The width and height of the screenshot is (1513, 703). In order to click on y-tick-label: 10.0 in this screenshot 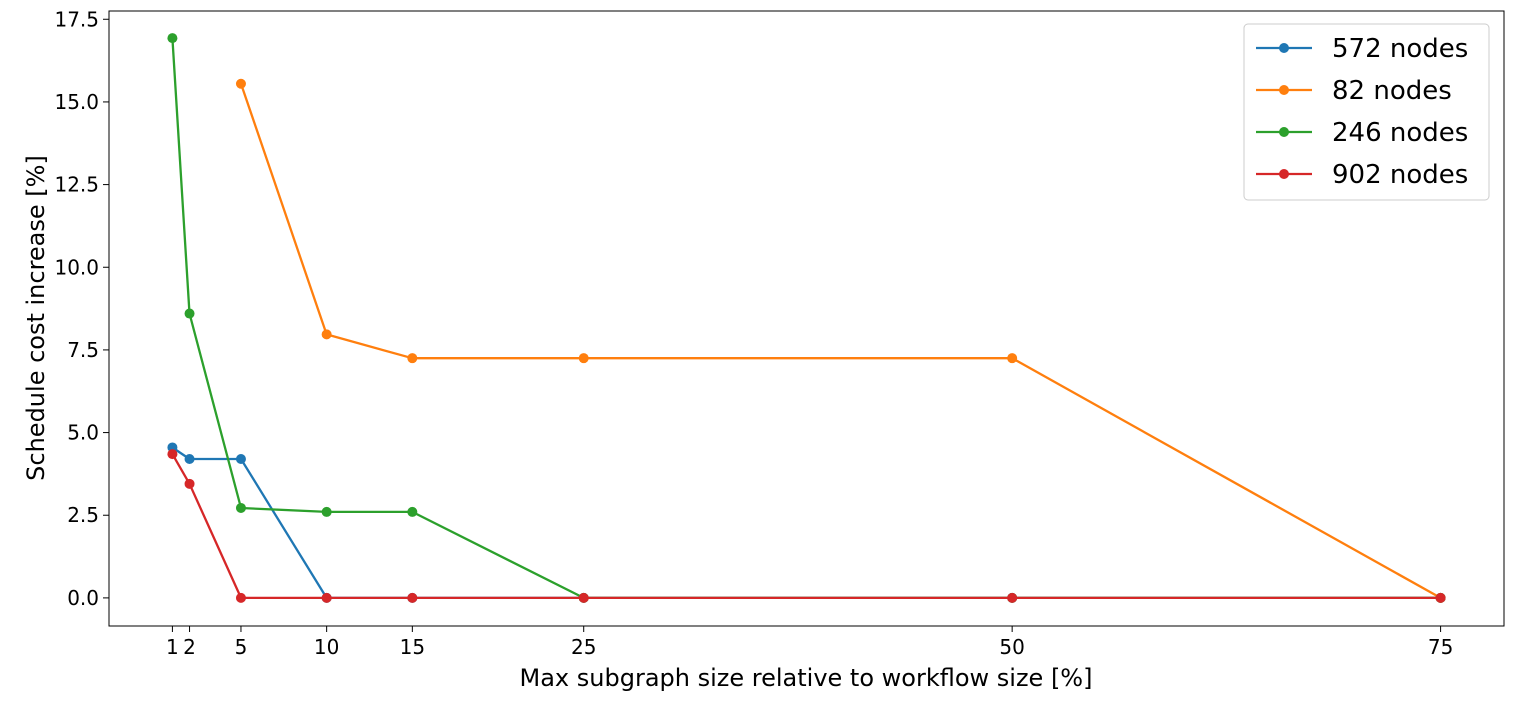, I will do `click(76, 267)`.